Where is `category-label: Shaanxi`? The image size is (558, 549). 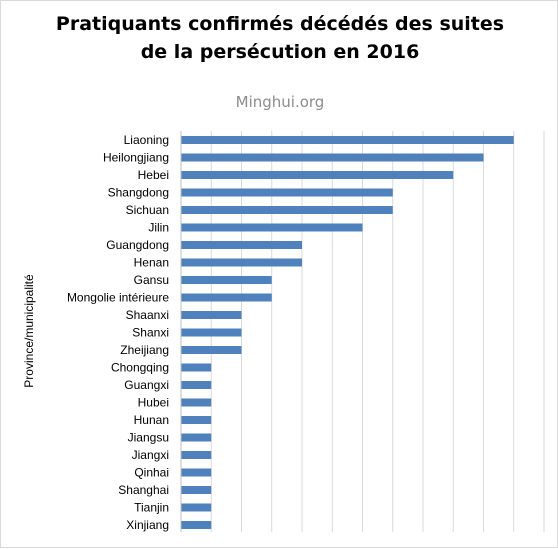
category-label: Shaanxi is located at coordinates (147, 315).